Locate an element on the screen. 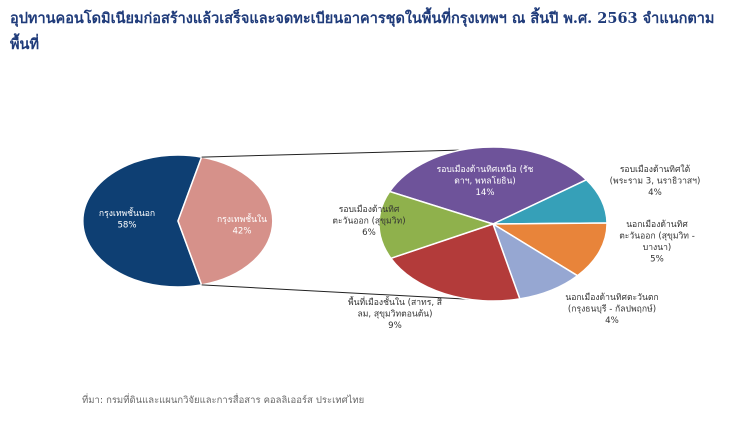 The image size is (750, 422). right-pie is located at coordinates (493, 224).